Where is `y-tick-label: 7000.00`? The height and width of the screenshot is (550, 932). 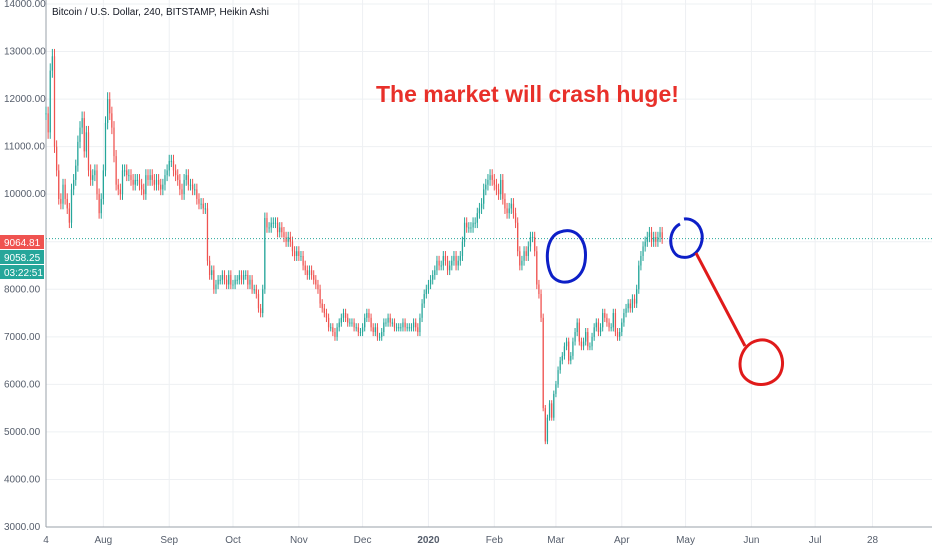 y-tick-label: 7000.00 is located at coordinates (22, 337).